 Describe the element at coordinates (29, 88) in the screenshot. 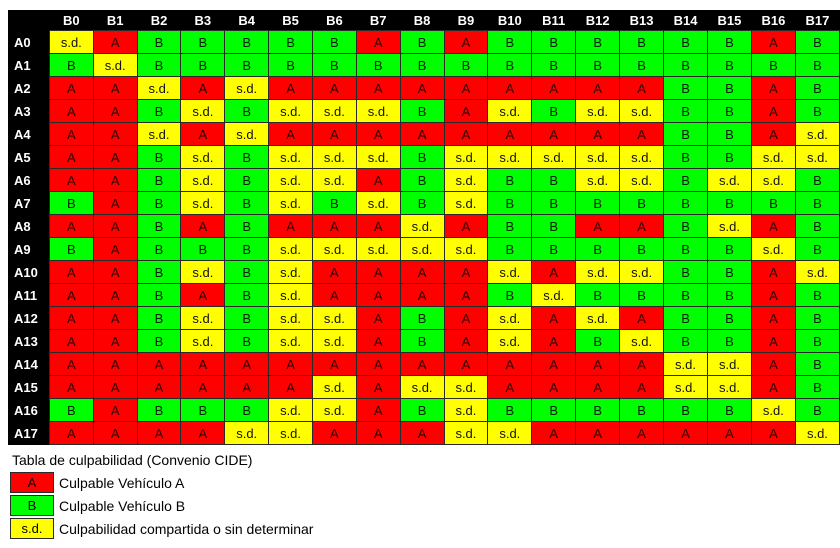

I see `row-header-a2: A2` at that location.